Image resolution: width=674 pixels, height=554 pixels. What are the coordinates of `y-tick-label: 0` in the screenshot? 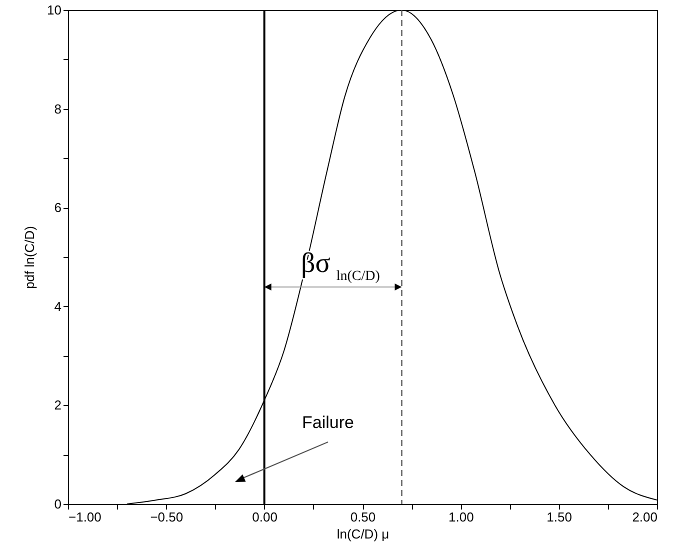 It's located at (58, 504).